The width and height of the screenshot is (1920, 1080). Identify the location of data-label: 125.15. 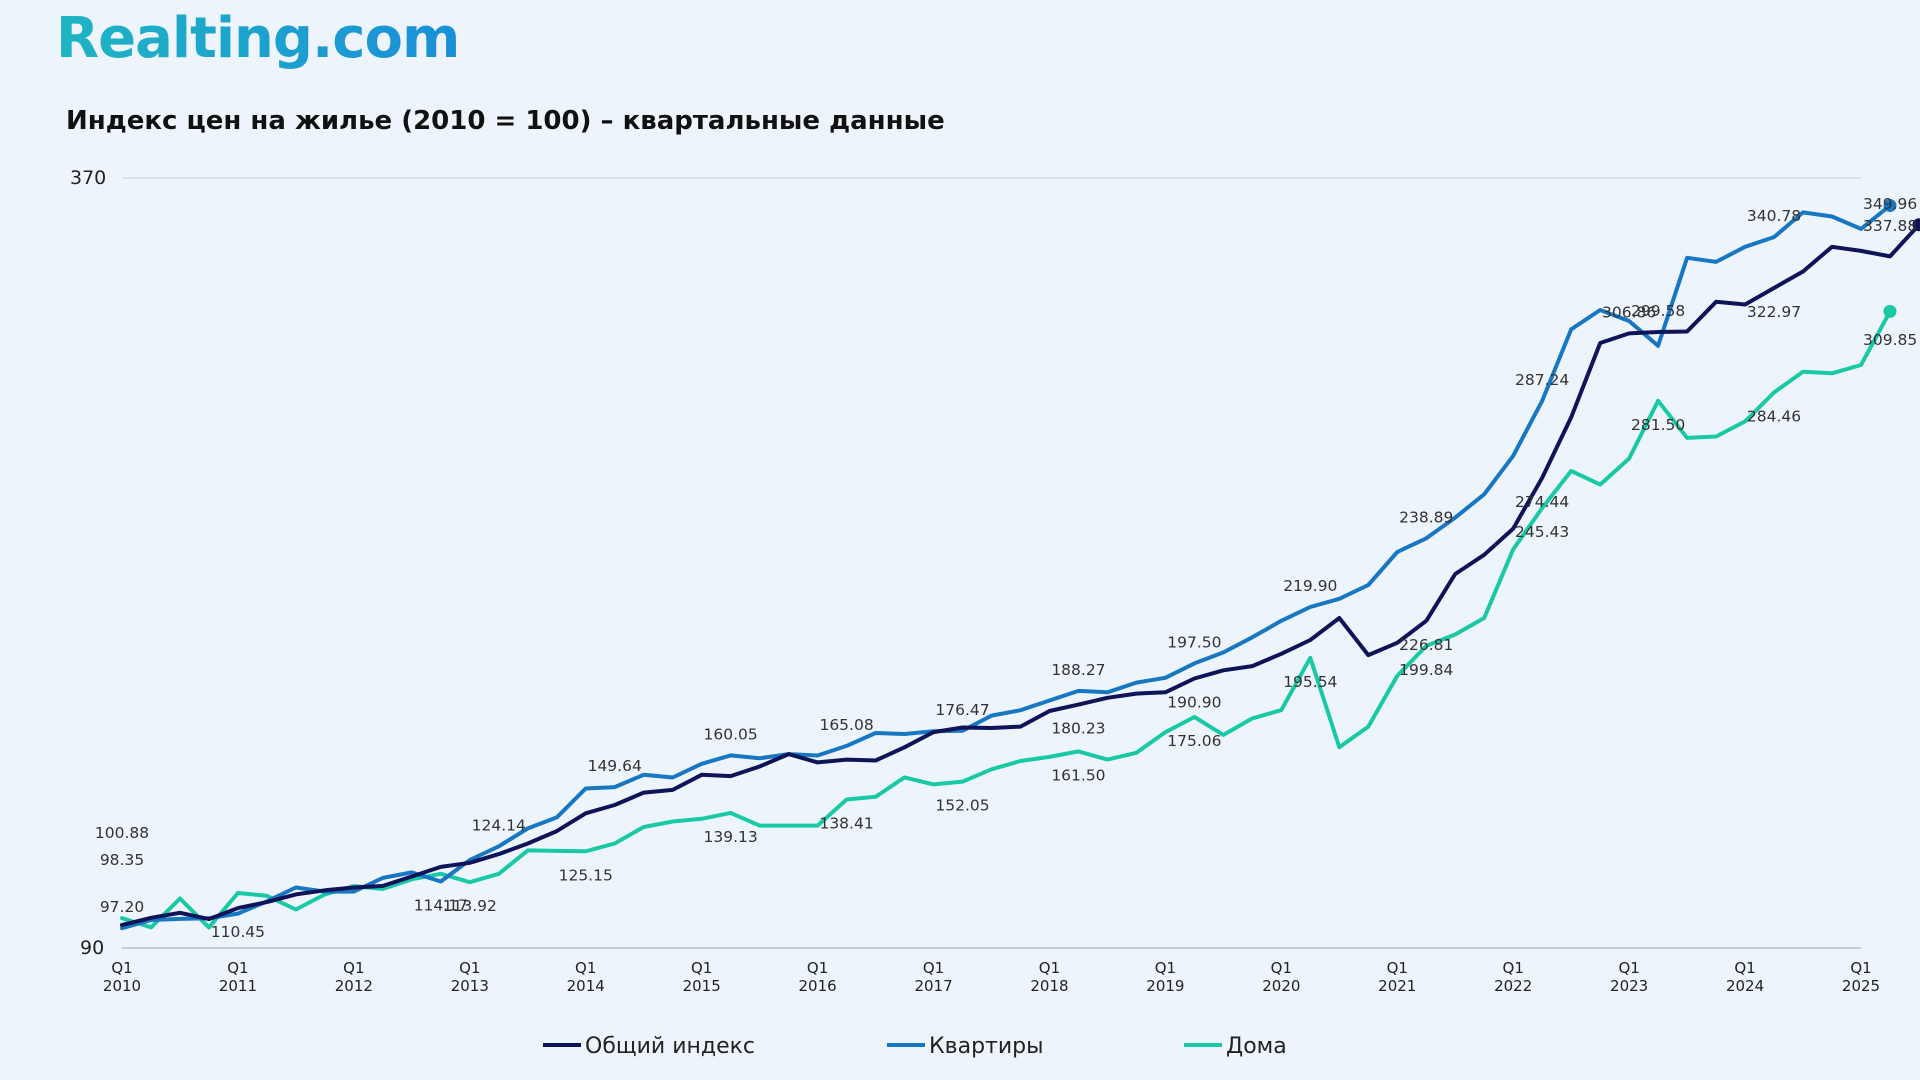
(586, 875).